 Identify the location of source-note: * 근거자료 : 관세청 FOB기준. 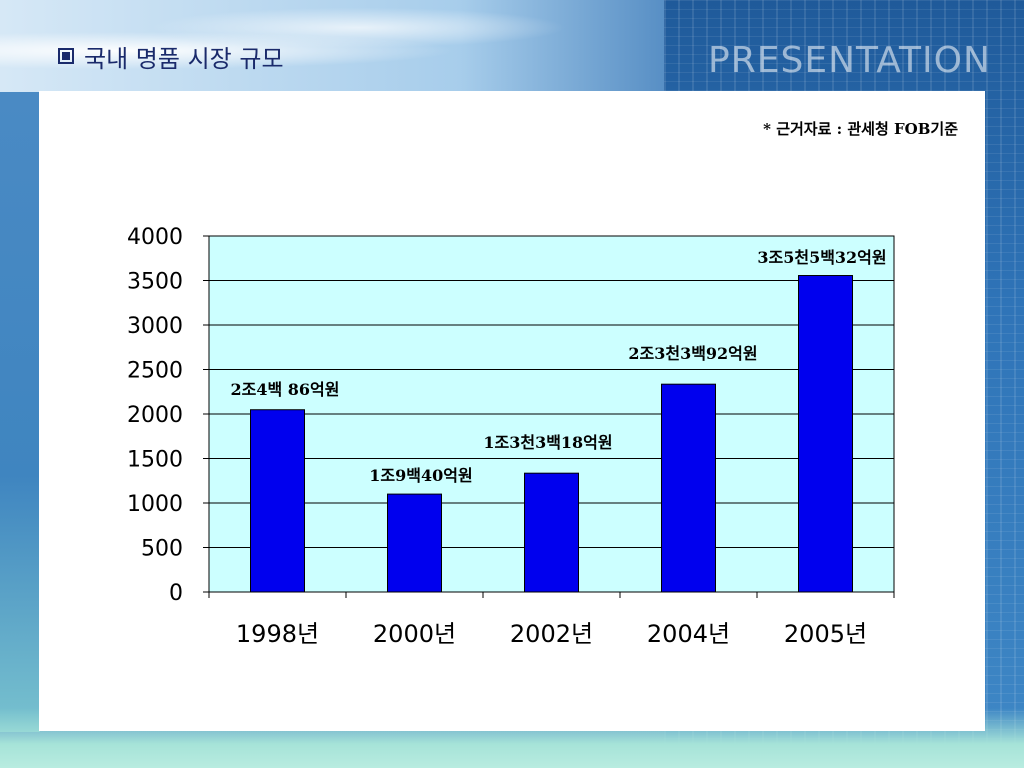
(860, 129).